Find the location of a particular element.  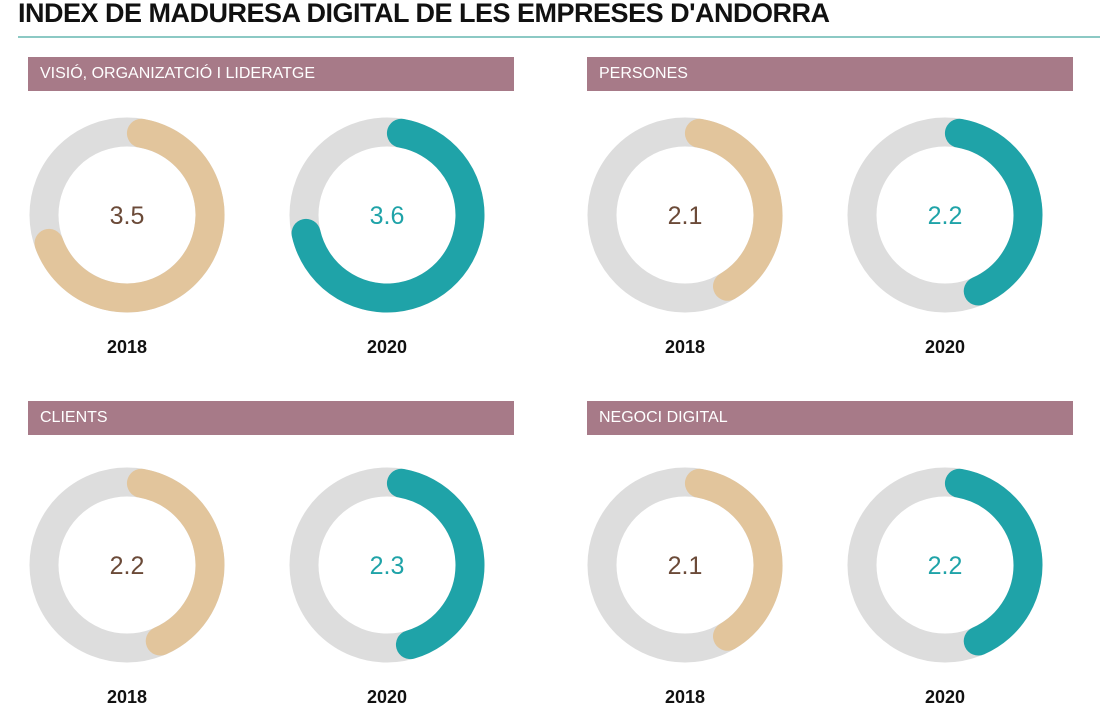

donut-2020: 3.6 2020 is located at coordinates (387, 237).